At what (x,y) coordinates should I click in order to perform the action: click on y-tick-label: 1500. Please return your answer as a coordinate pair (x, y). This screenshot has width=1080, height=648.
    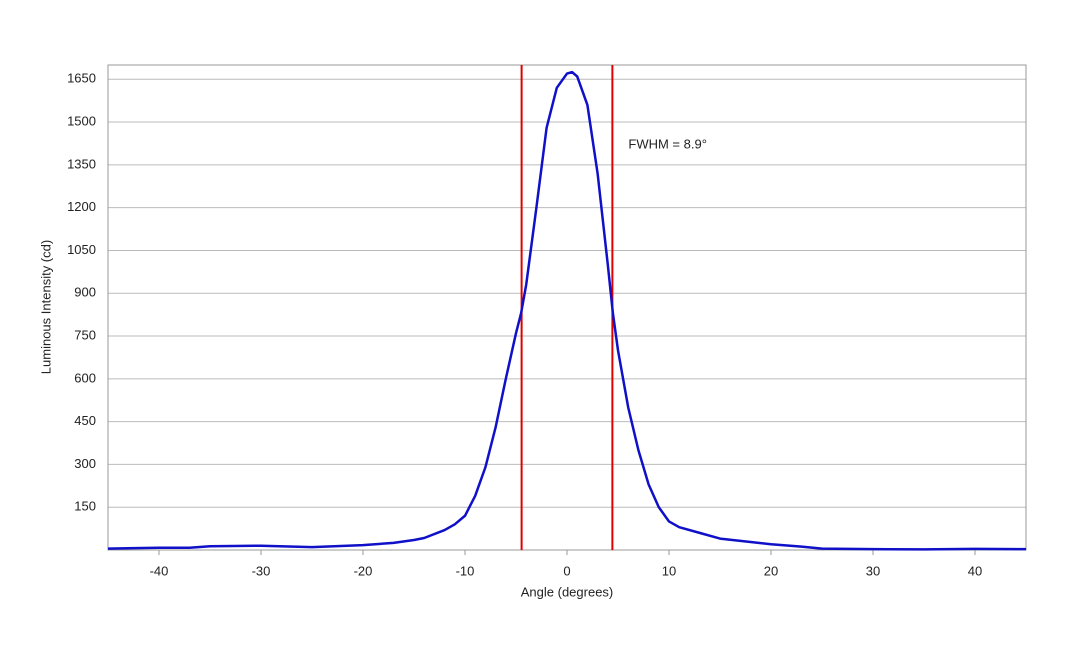
    Looking at the image, I should click on (81, 120).